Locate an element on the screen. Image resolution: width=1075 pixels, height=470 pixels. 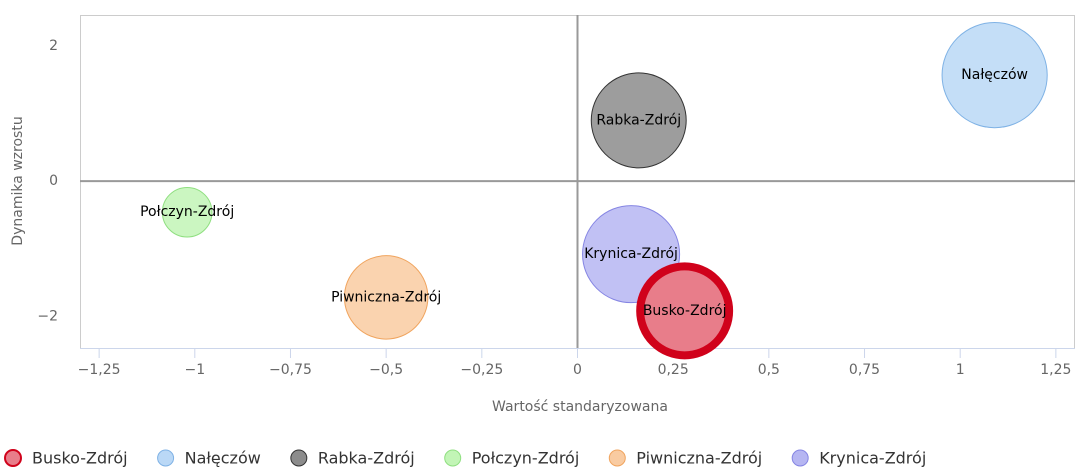
legend-label: Rabka-Zdrój is located at coordinates (366, 458).